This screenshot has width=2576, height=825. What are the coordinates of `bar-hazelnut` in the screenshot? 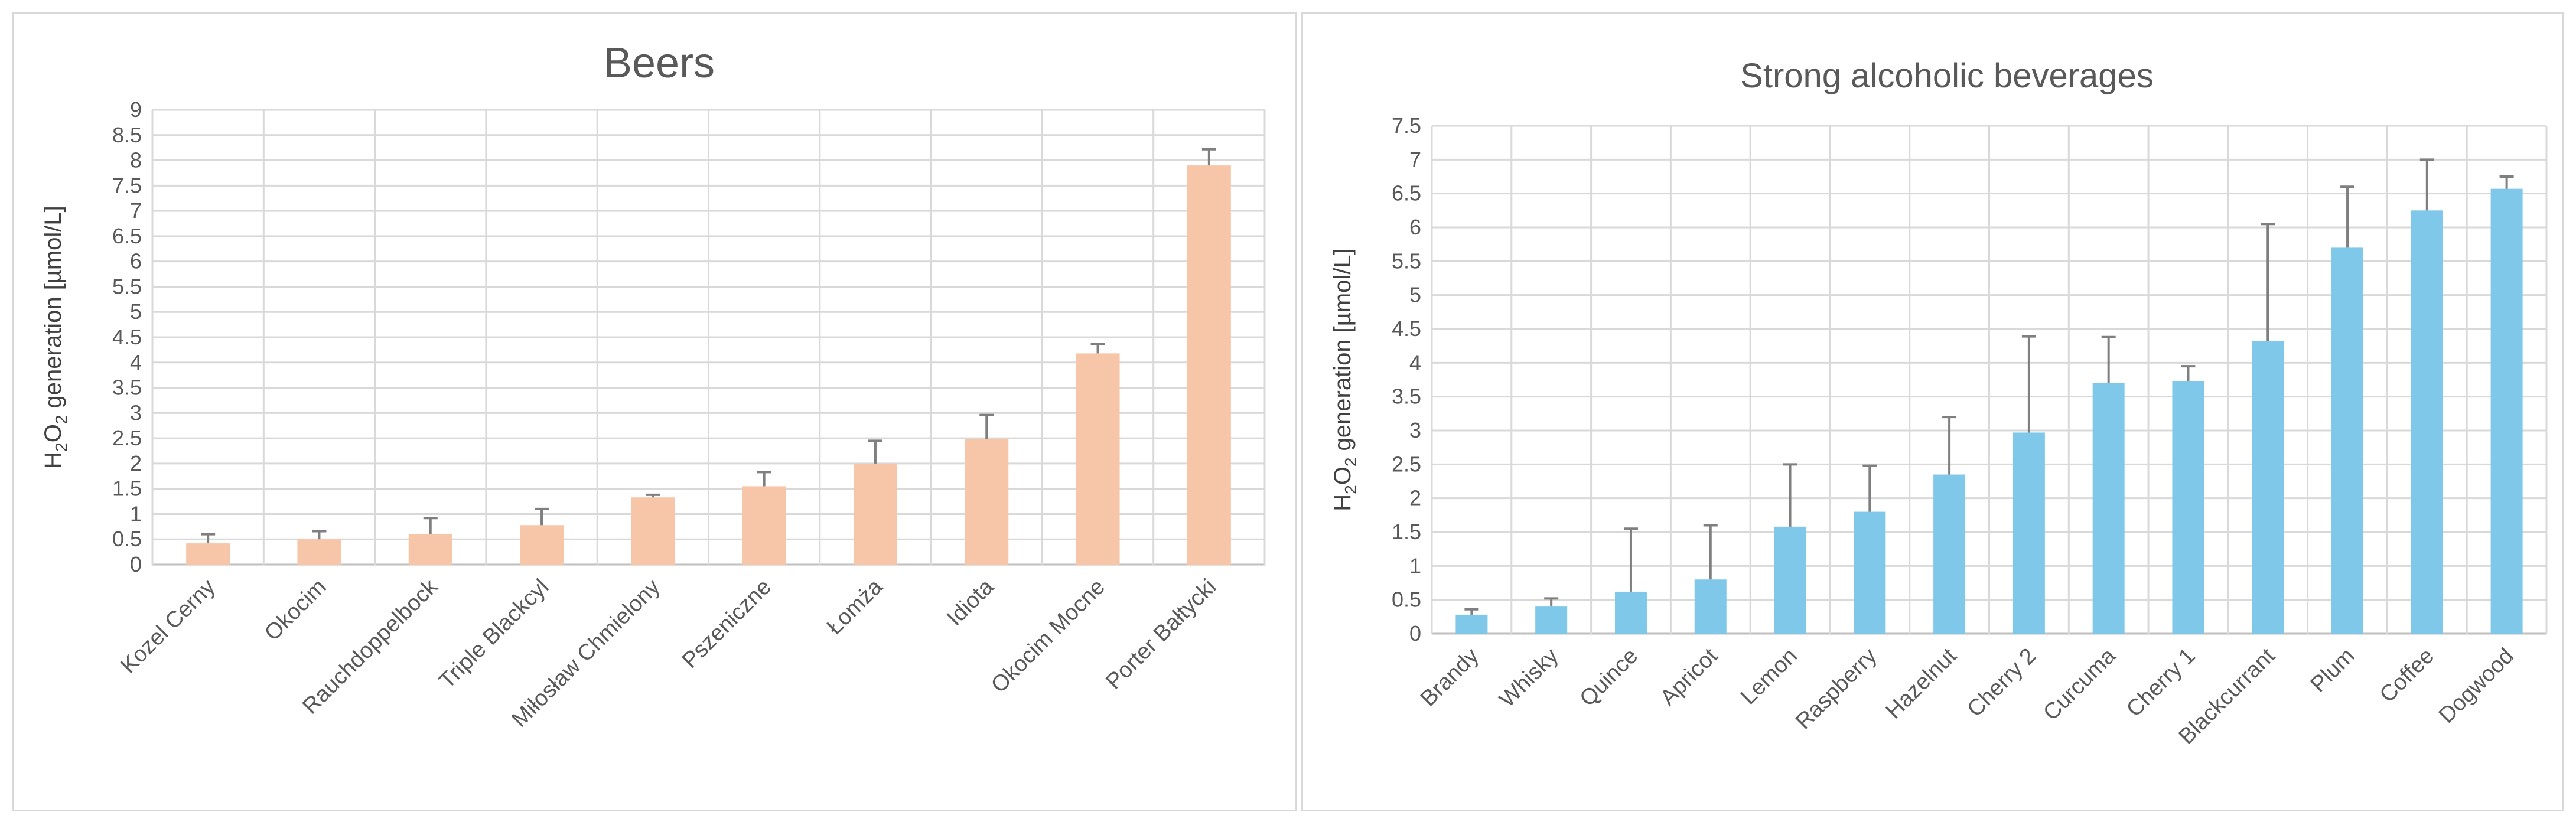 It's located at (1949, 554).